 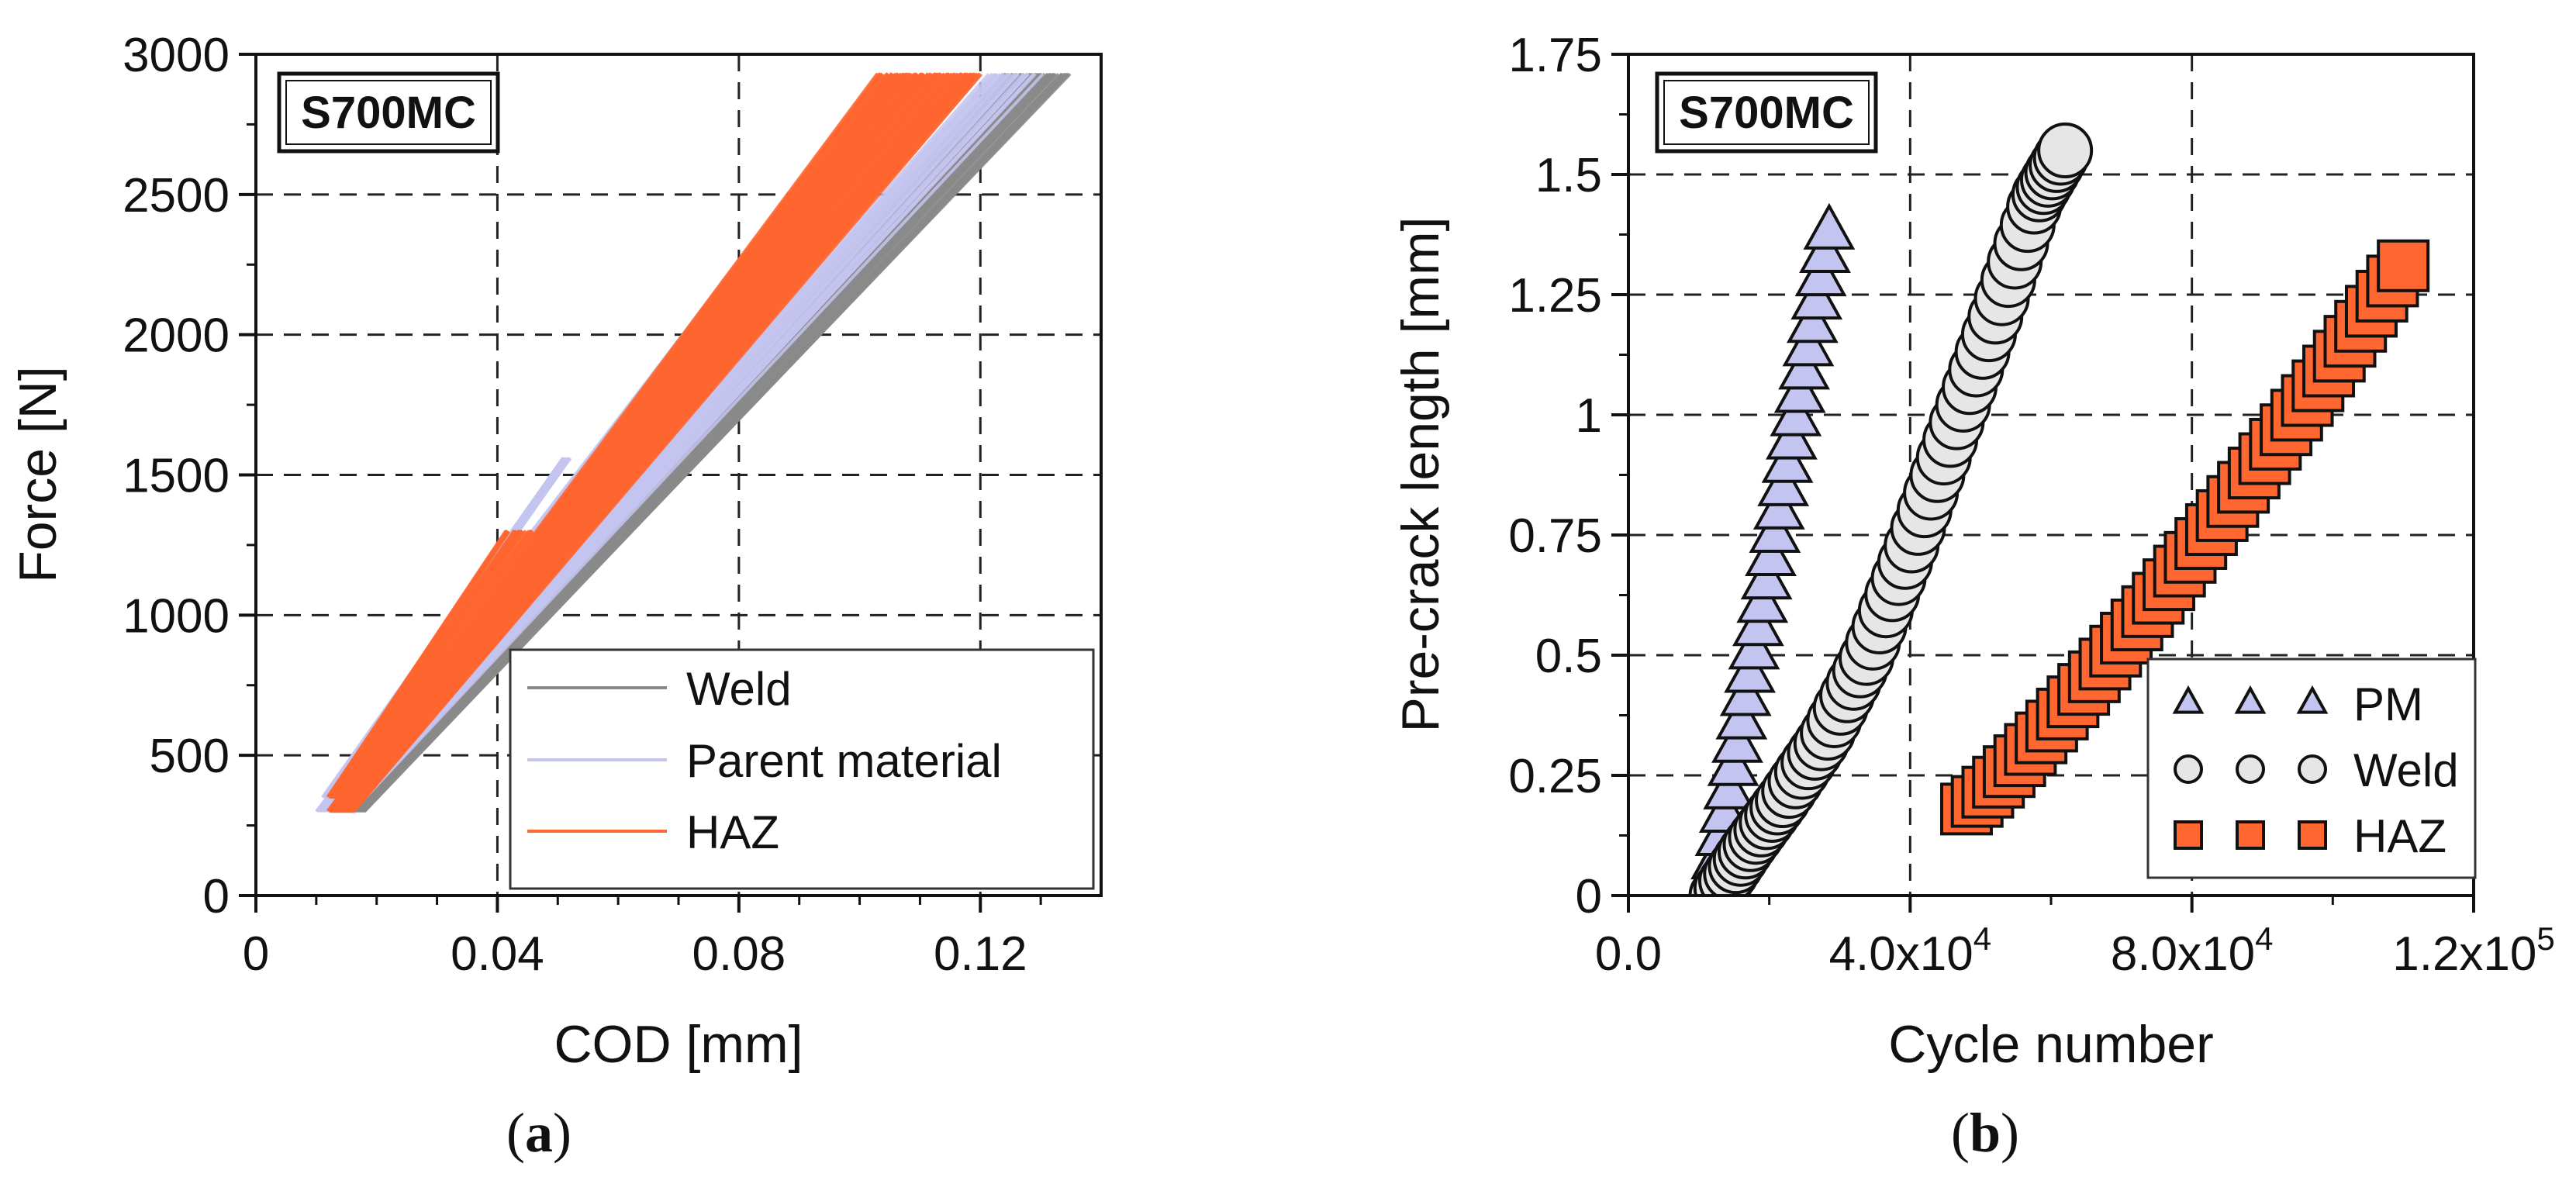 I want to click on panel-b-y-tick-label: 1.25, so click(x=1555, y=296).